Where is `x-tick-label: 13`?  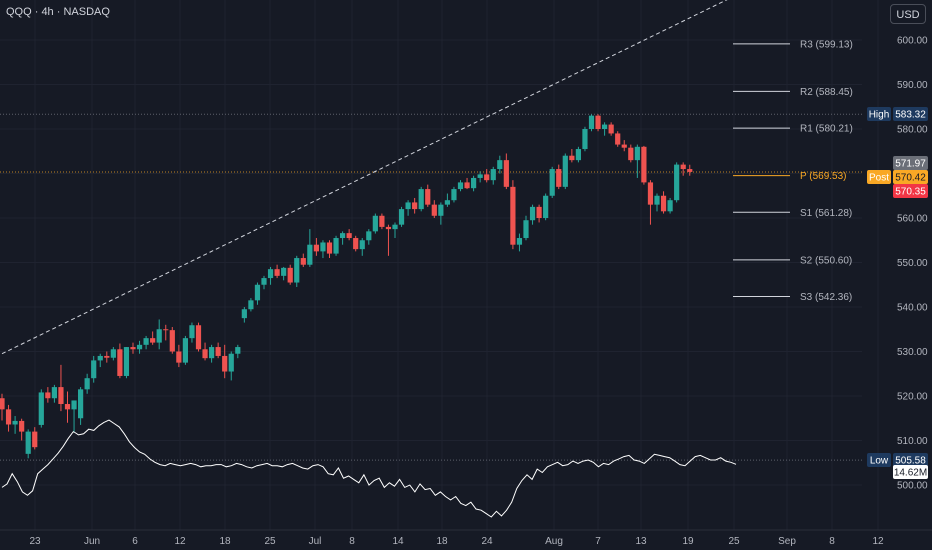
x-tick-label: 13 is located at coordinates (641, 541).